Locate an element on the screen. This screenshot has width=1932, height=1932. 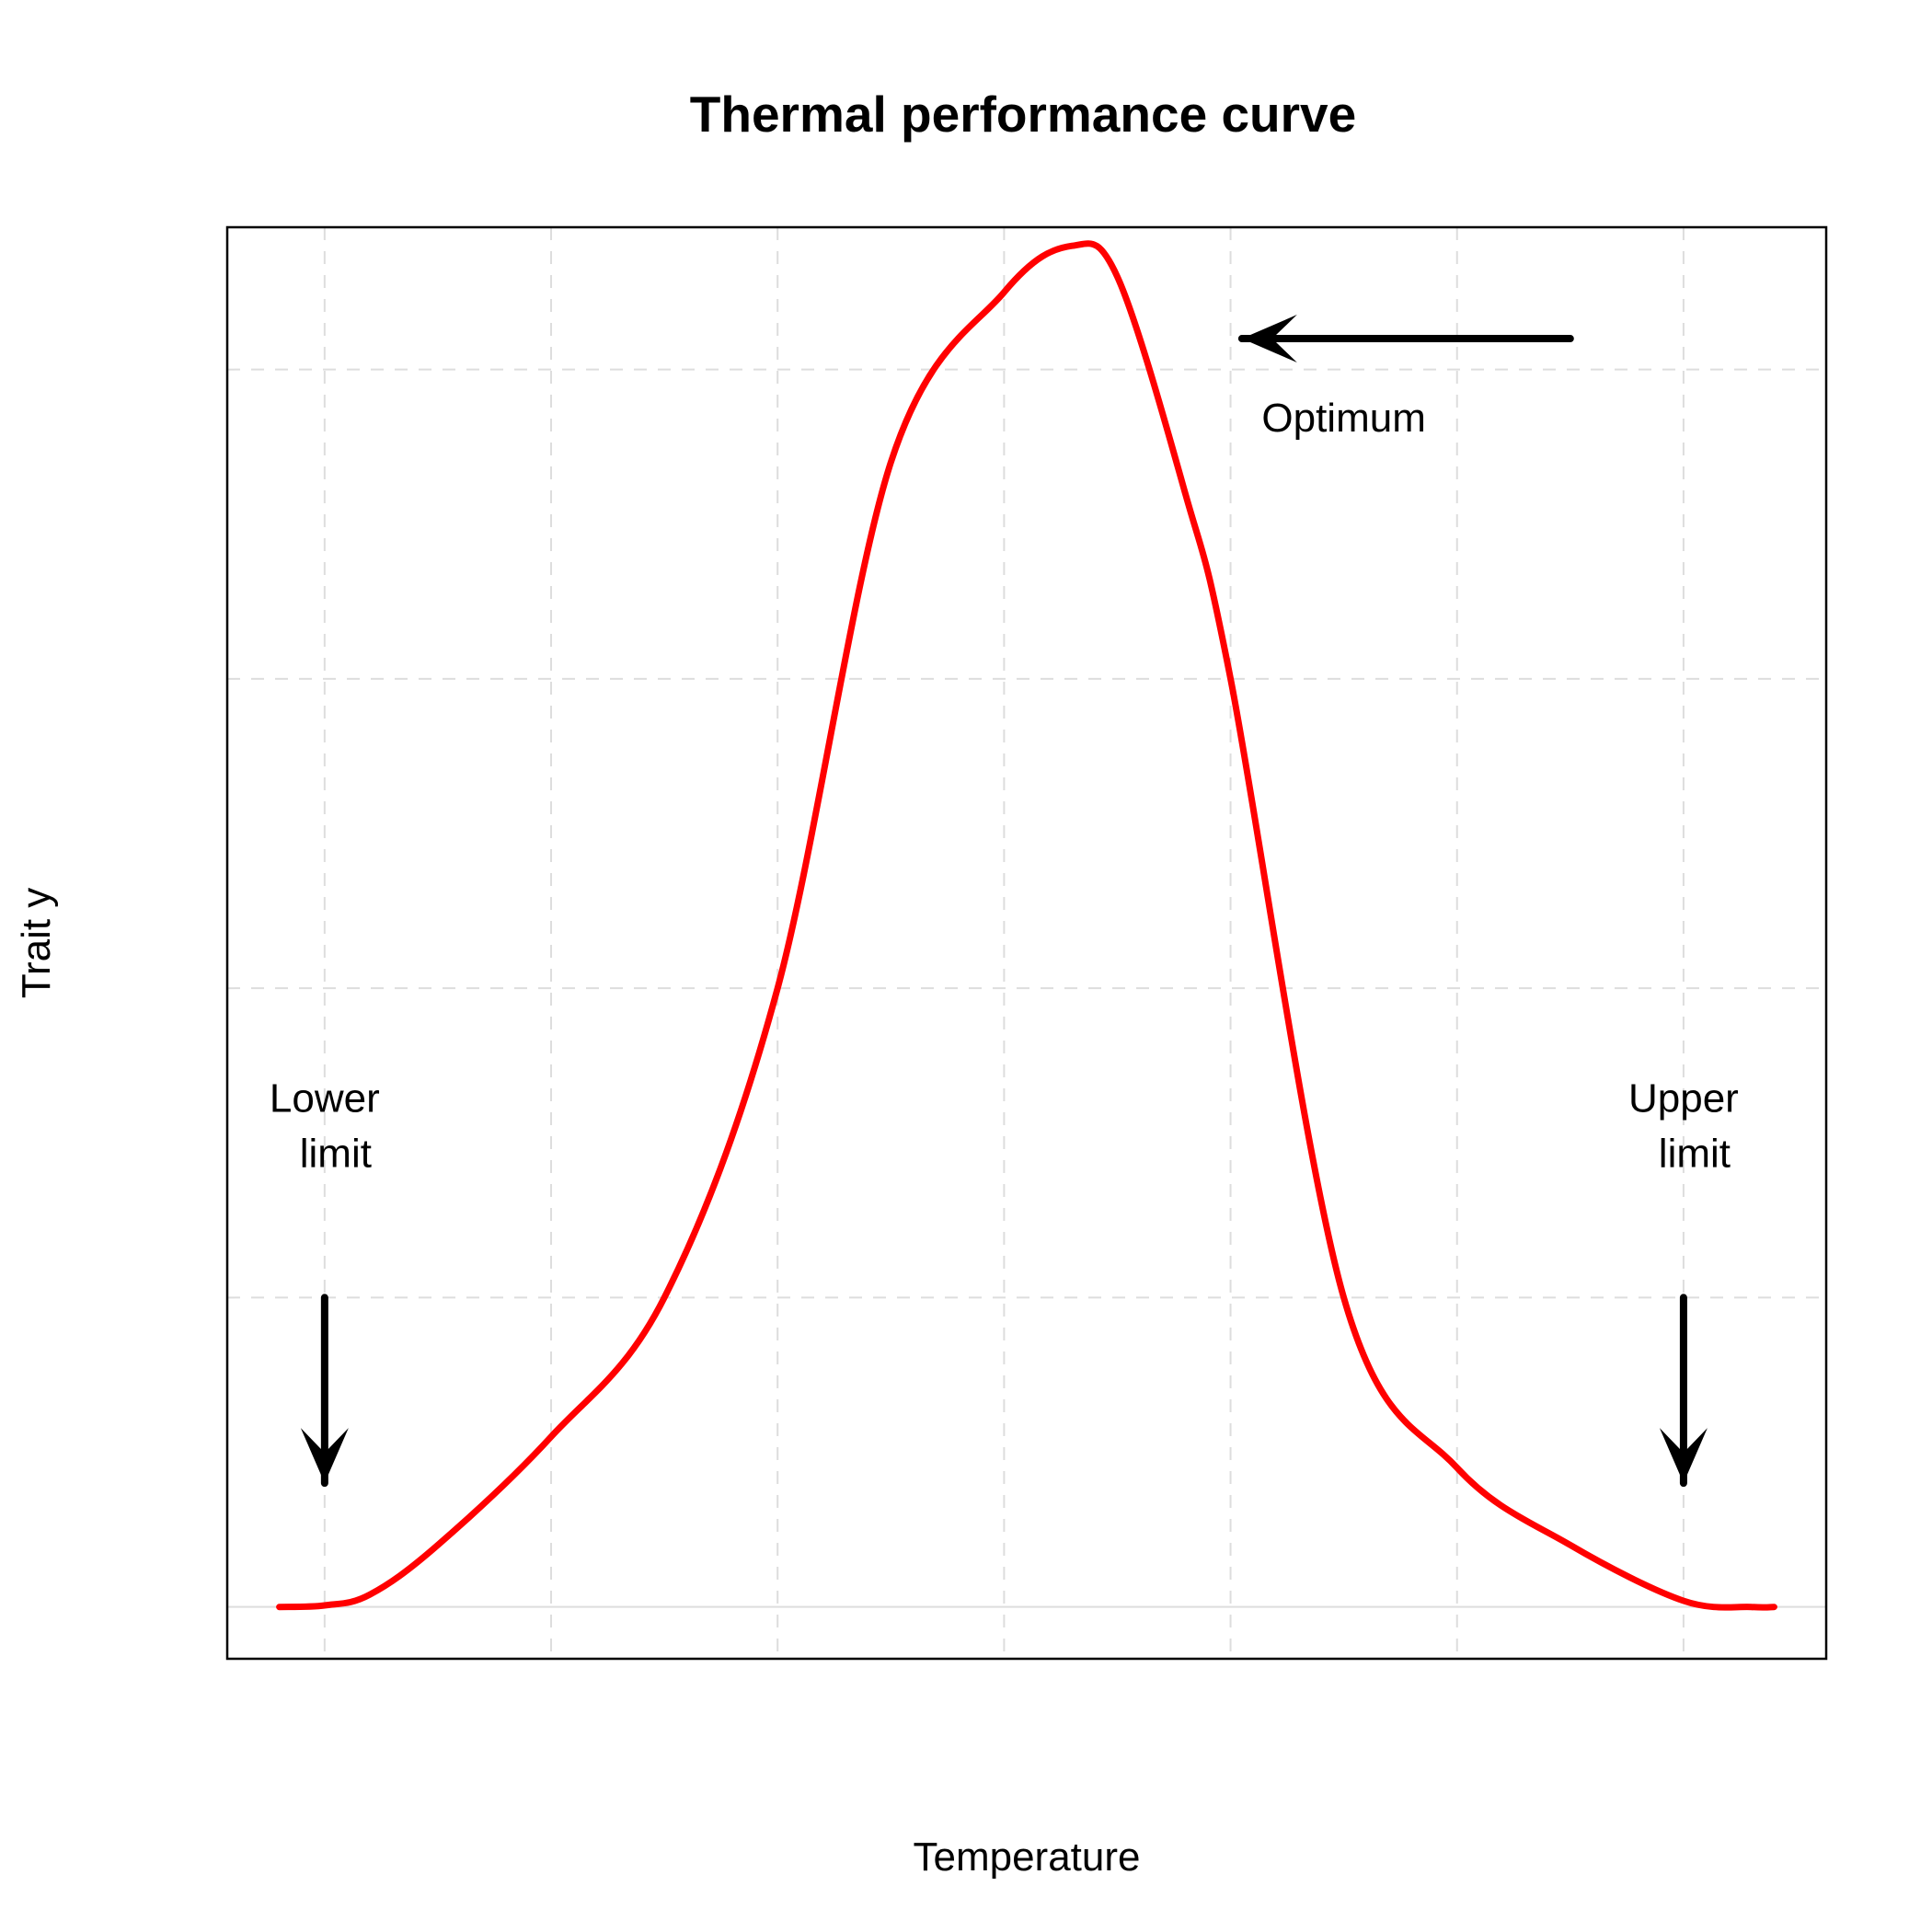
annotation-label: Upper limit is located at coordinates (1683, 1126).